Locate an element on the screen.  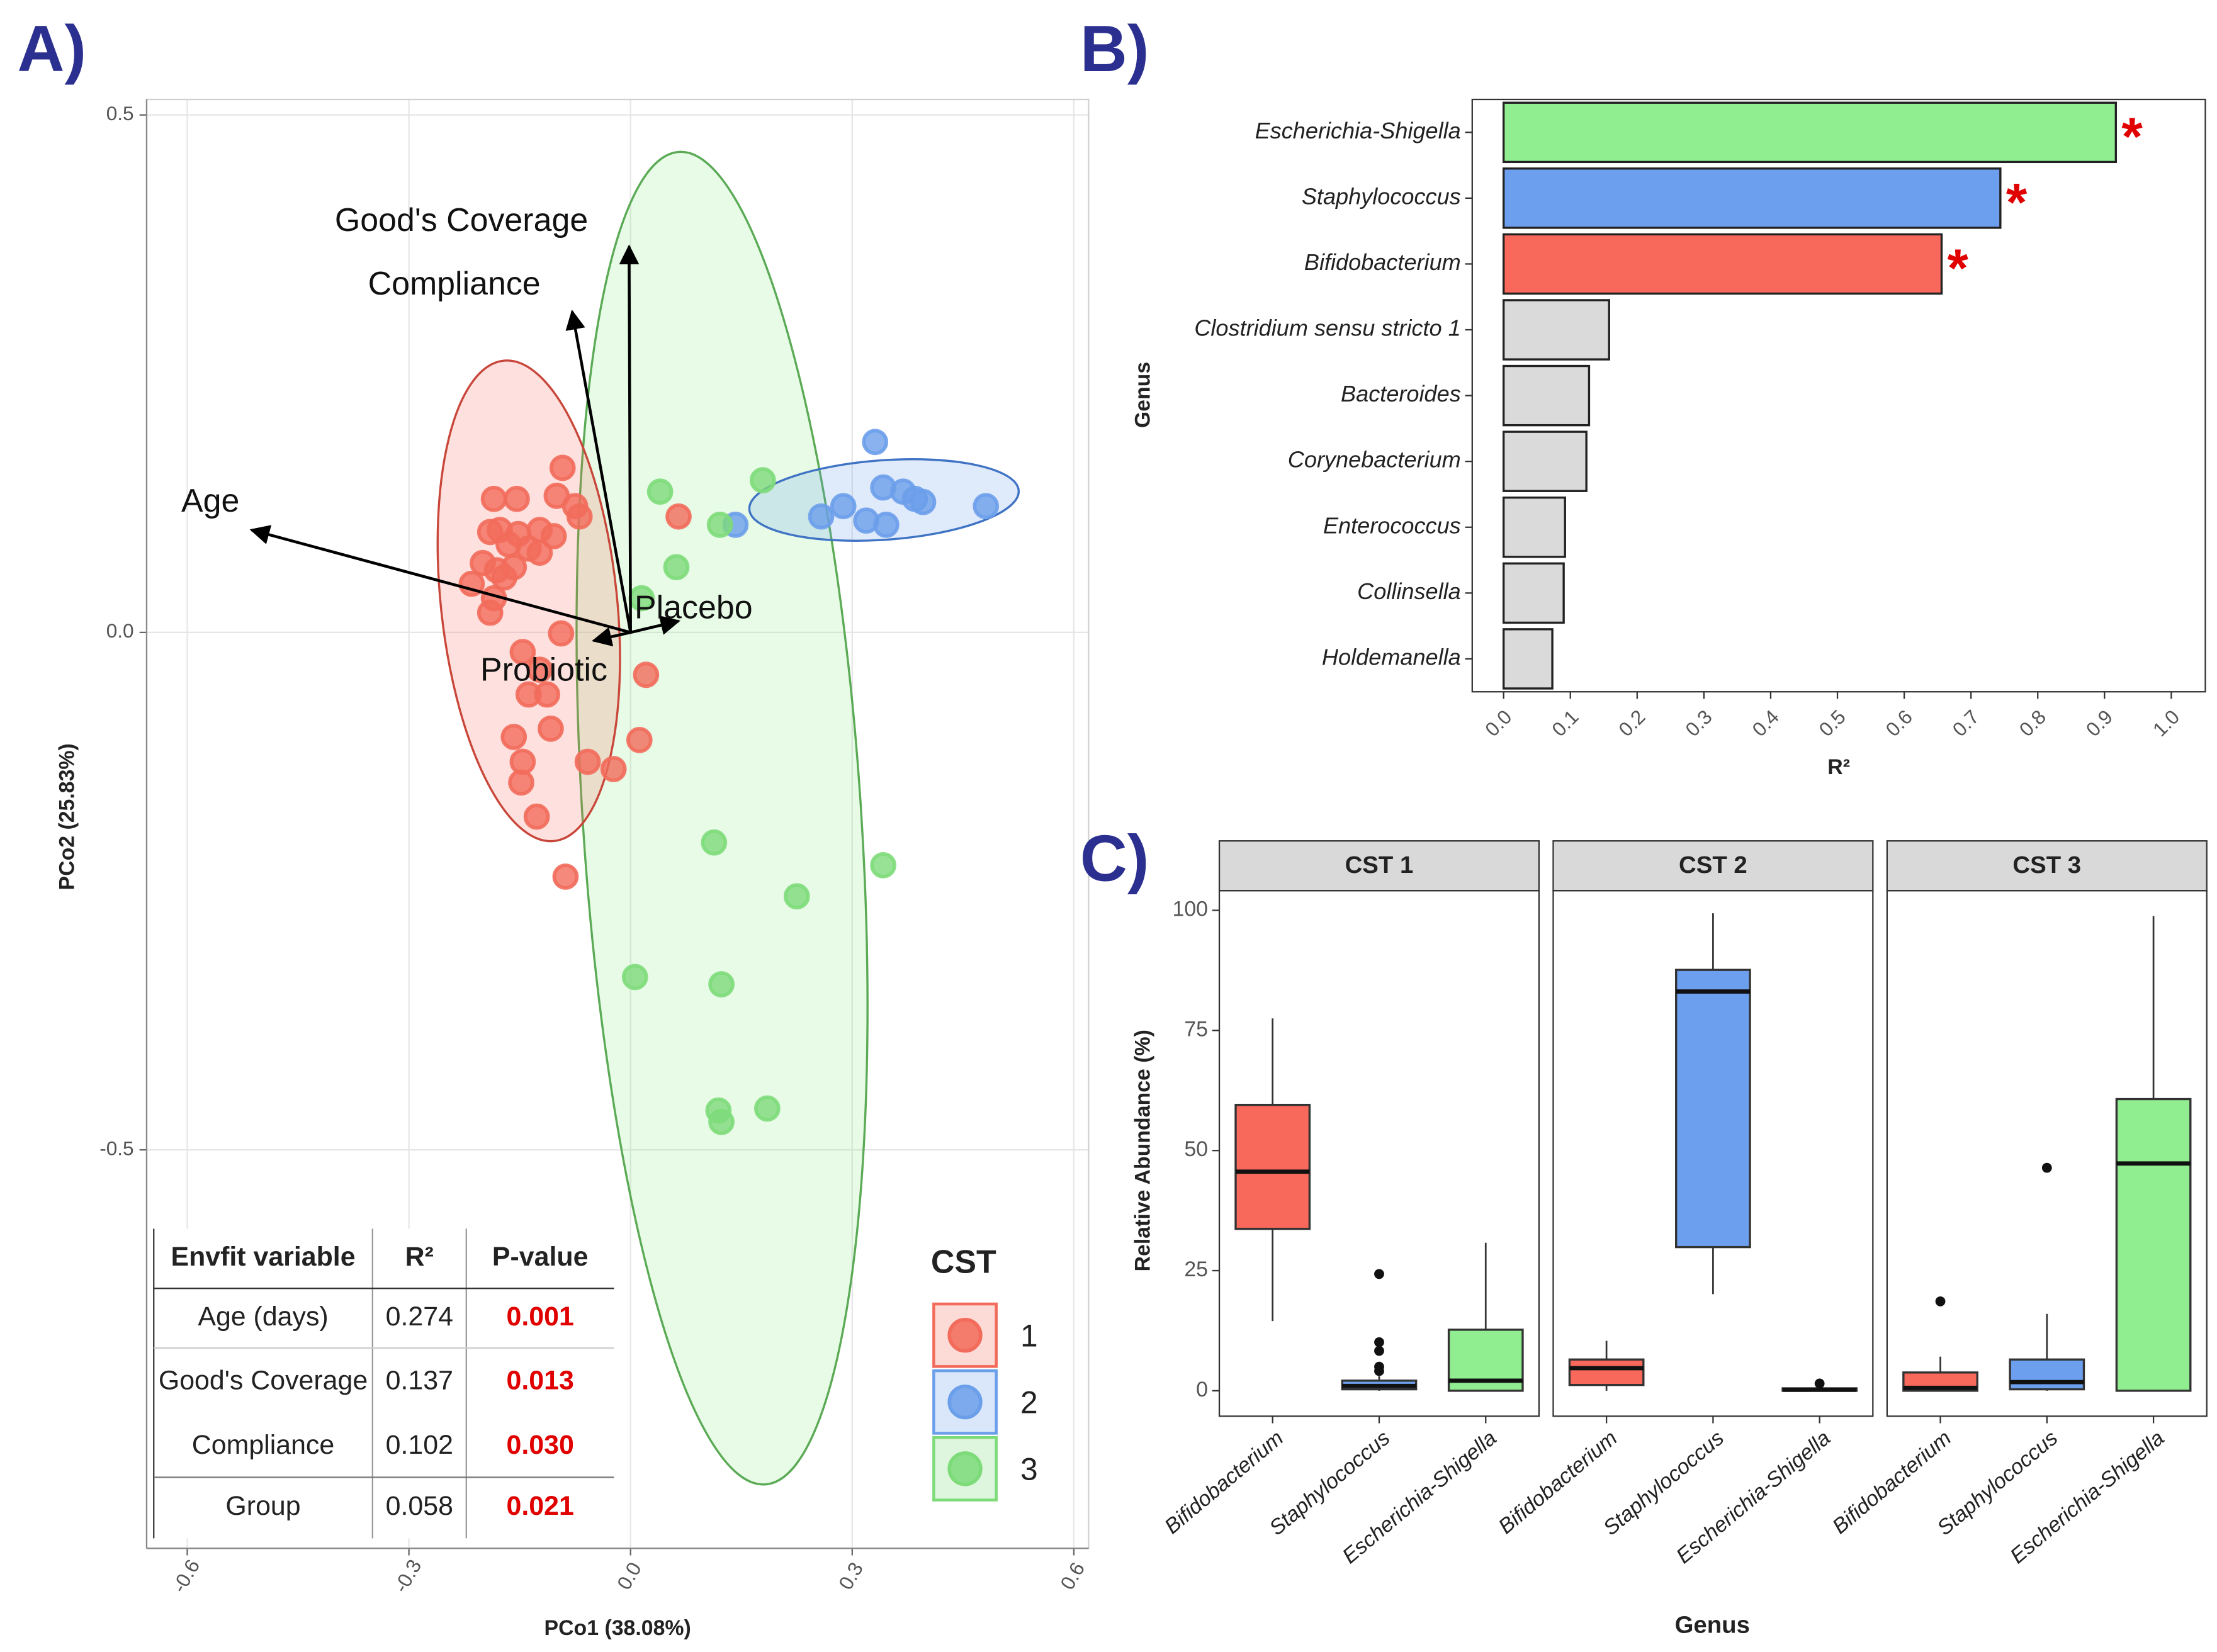
table-header: Envfit variable is located at coordinates (263, 1257).